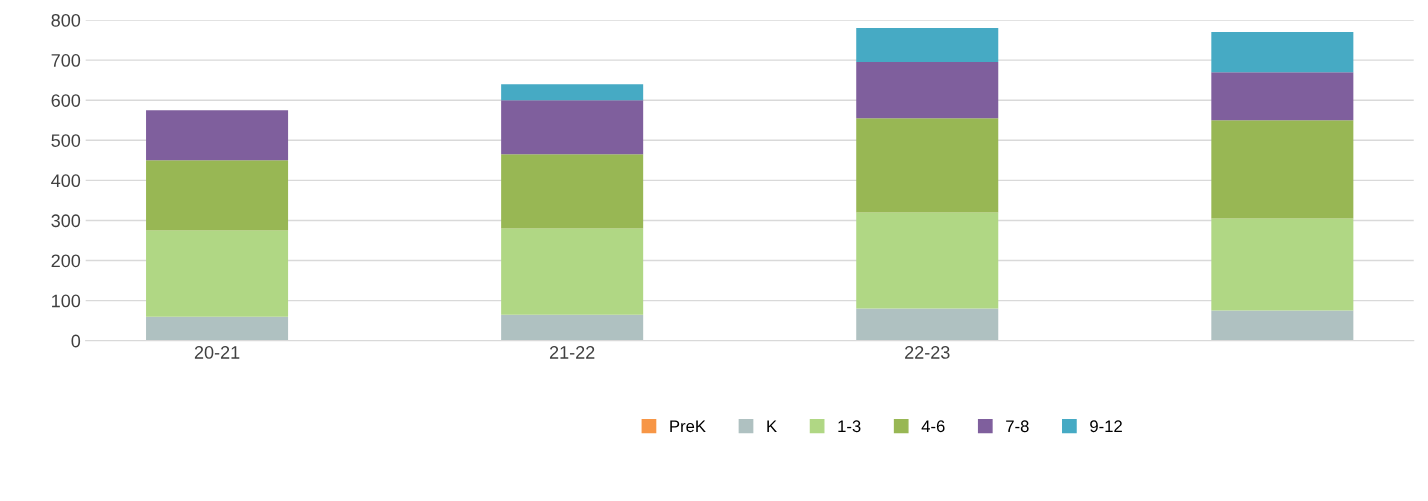 This screenshot has height=501, width=1428. Describe the element at coordinates (772, 426) in the screenshot. I see `legend-label: K` at that location.